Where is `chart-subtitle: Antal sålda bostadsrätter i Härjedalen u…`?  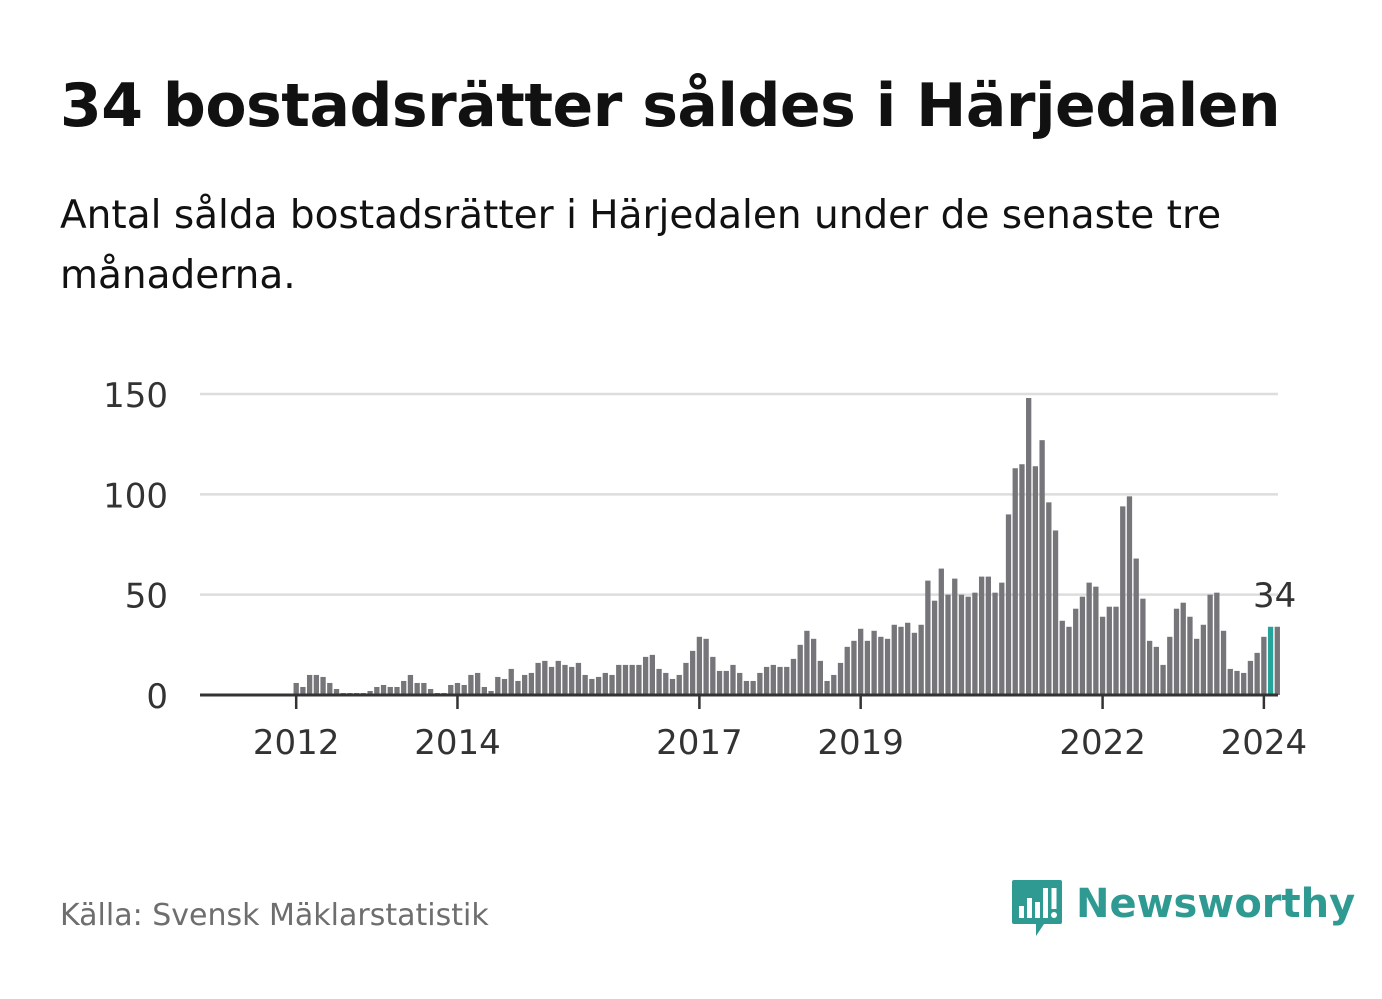
chart-subtitle: Antal sålda bostadsrätter i Härjedalen u… is located at coordinates (641, 245).